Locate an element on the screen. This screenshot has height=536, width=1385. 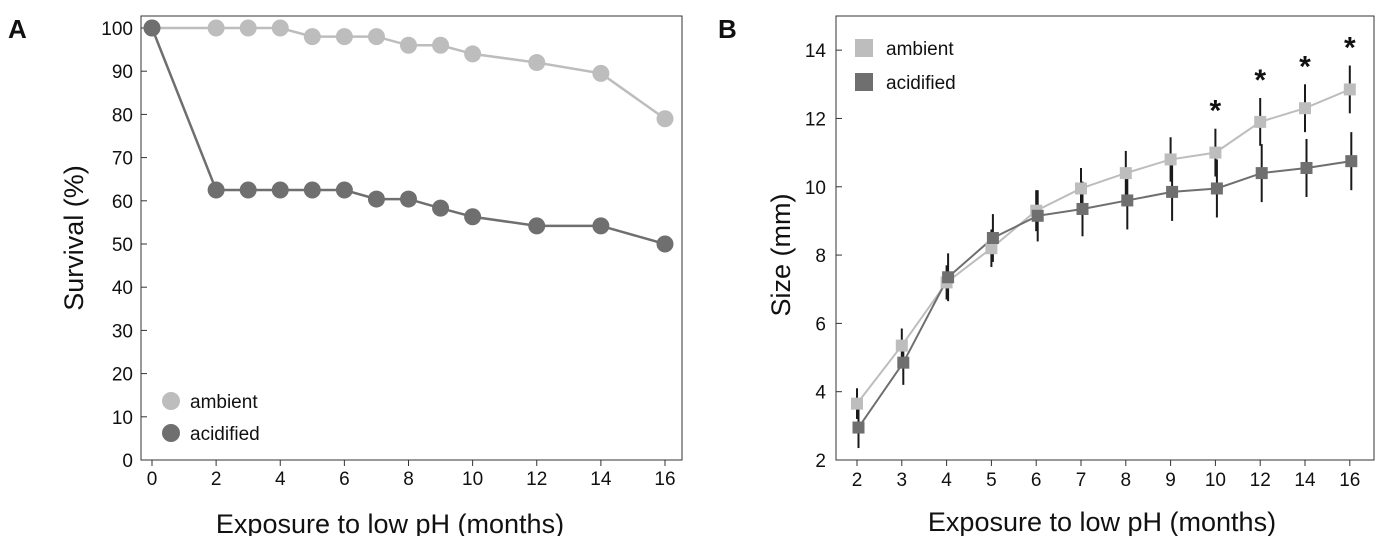
significance-markers: * * * * is located at coordinates (1283, 80).